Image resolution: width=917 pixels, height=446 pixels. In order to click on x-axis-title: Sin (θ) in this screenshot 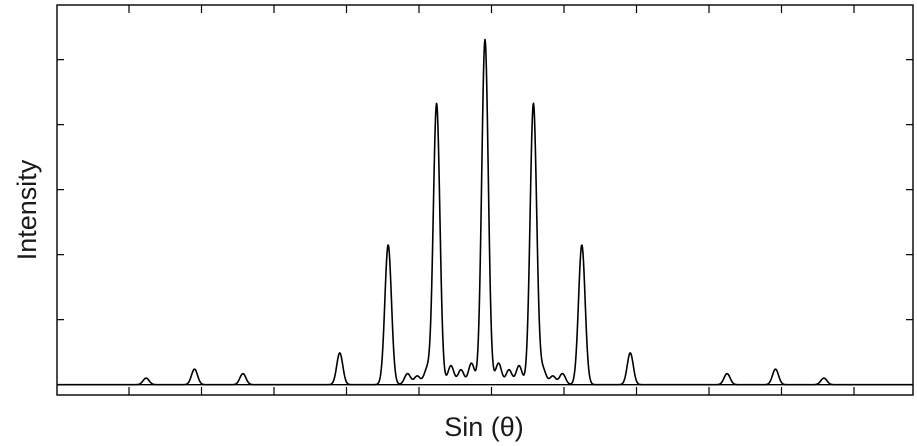, I will do `click(484, 427)`.